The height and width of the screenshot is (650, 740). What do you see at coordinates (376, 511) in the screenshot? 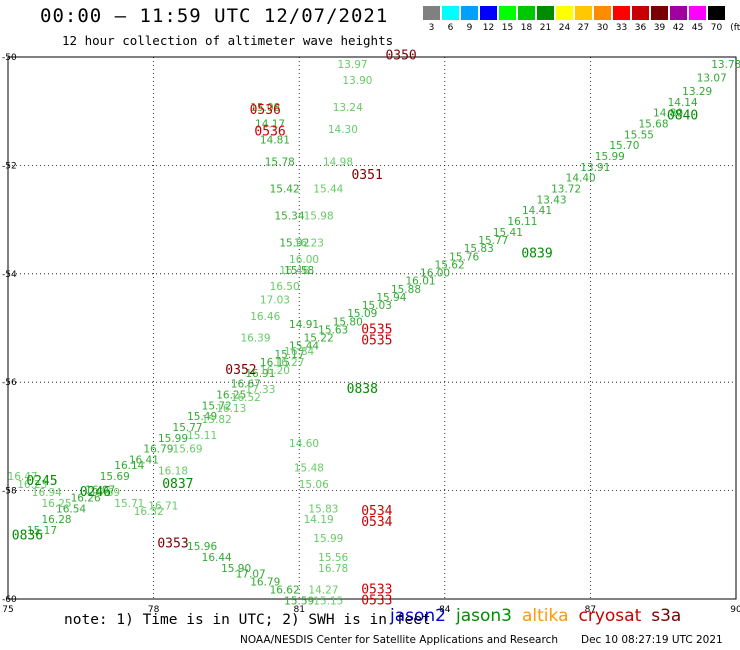
I see `pass-time-label: 0534` at bounding box center [376, 511].